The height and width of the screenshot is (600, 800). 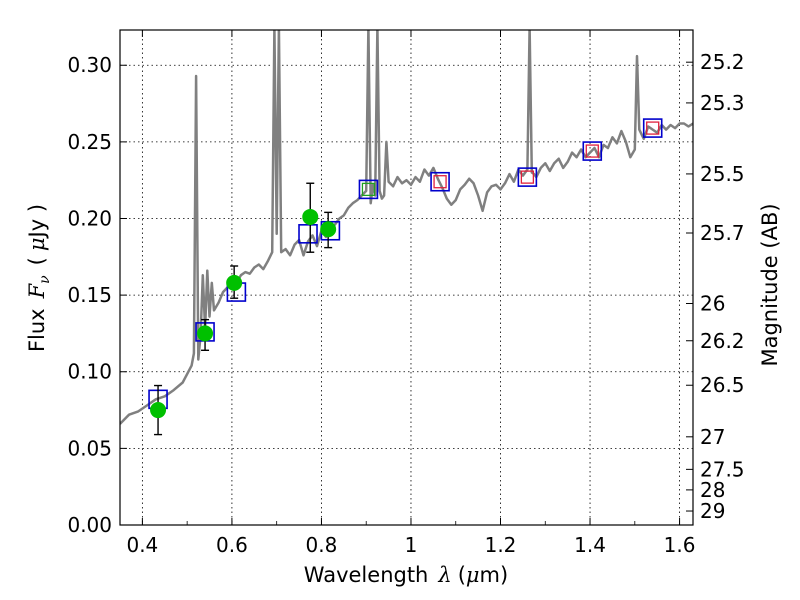 I want to click on y-tick-label: 0.00, so click(x=89, y=525).